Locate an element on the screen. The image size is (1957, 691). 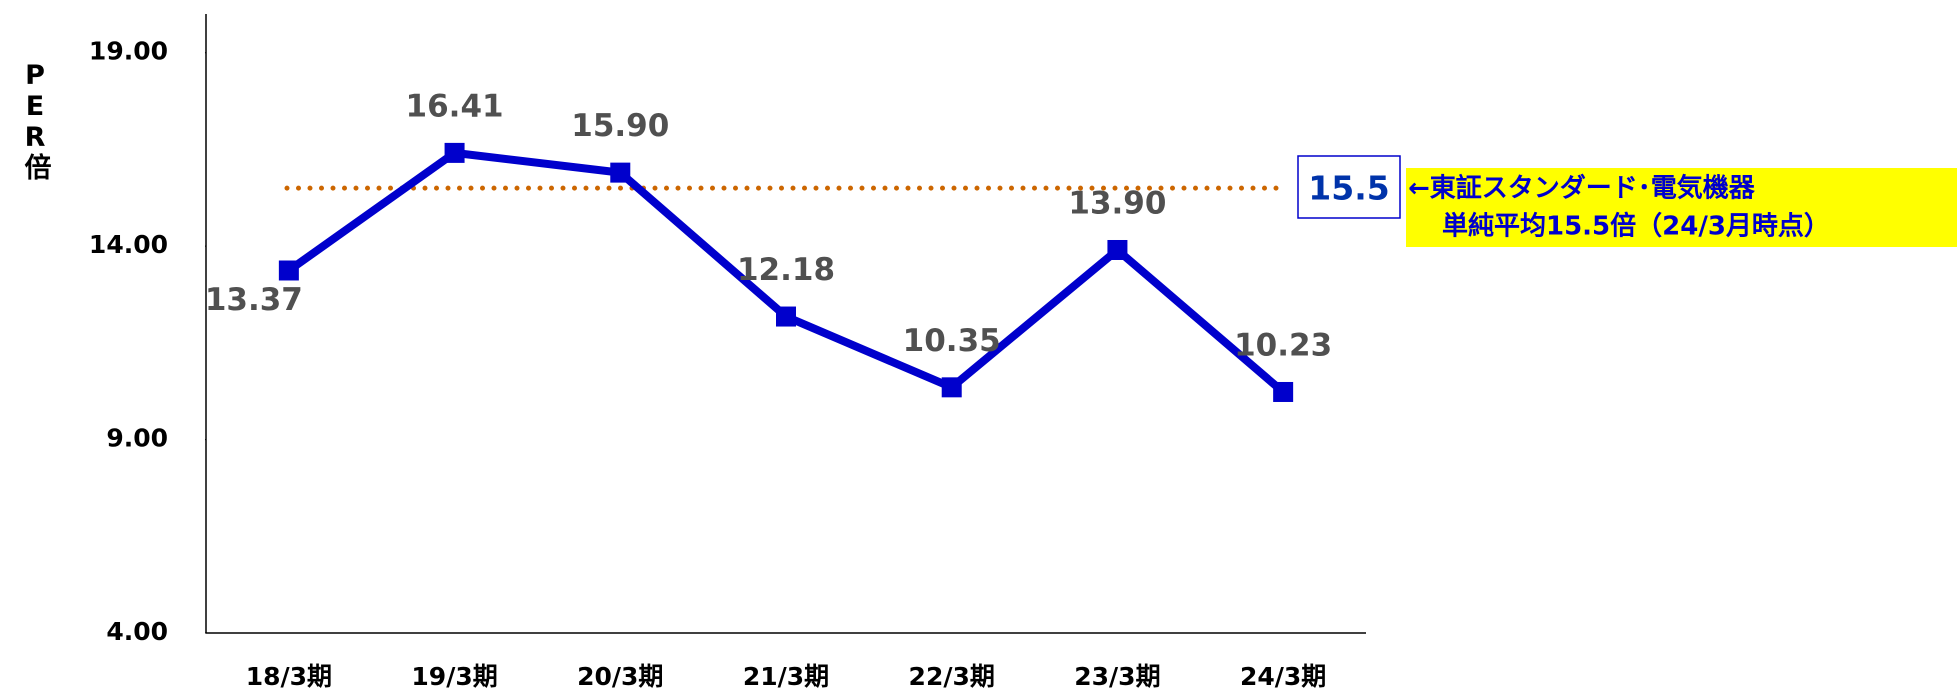
x-tick-label: 19/3期 is located at coordinates (454, 676).